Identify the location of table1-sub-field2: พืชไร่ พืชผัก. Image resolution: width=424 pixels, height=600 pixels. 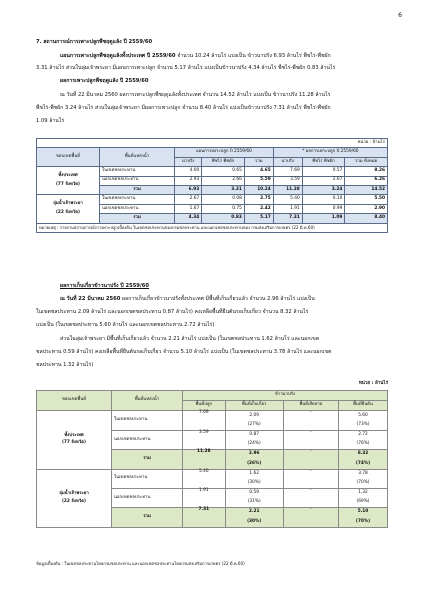
(323, 162).